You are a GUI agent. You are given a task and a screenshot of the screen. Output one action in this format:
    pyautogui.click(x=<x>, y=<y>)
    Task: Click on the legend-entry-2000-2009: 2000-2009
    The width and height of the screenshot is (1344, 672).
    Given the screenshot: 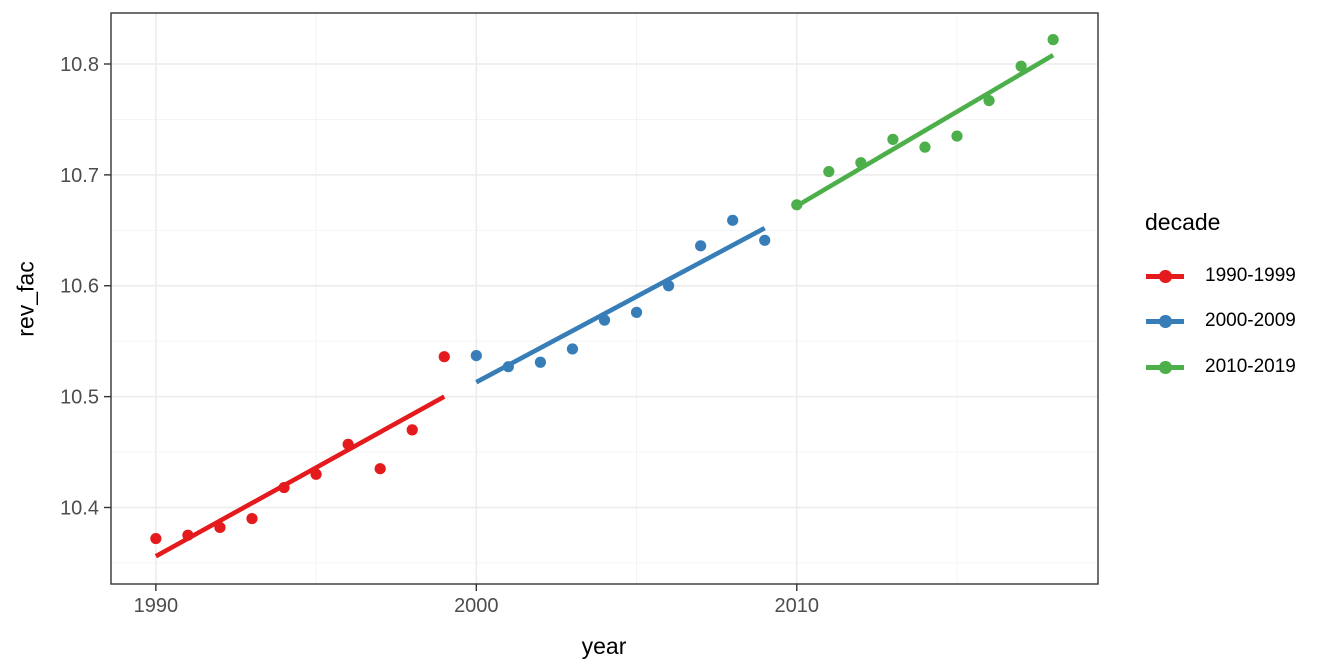 What is the action you would take?
    pyautogui.click(x=1220, y=321)
    